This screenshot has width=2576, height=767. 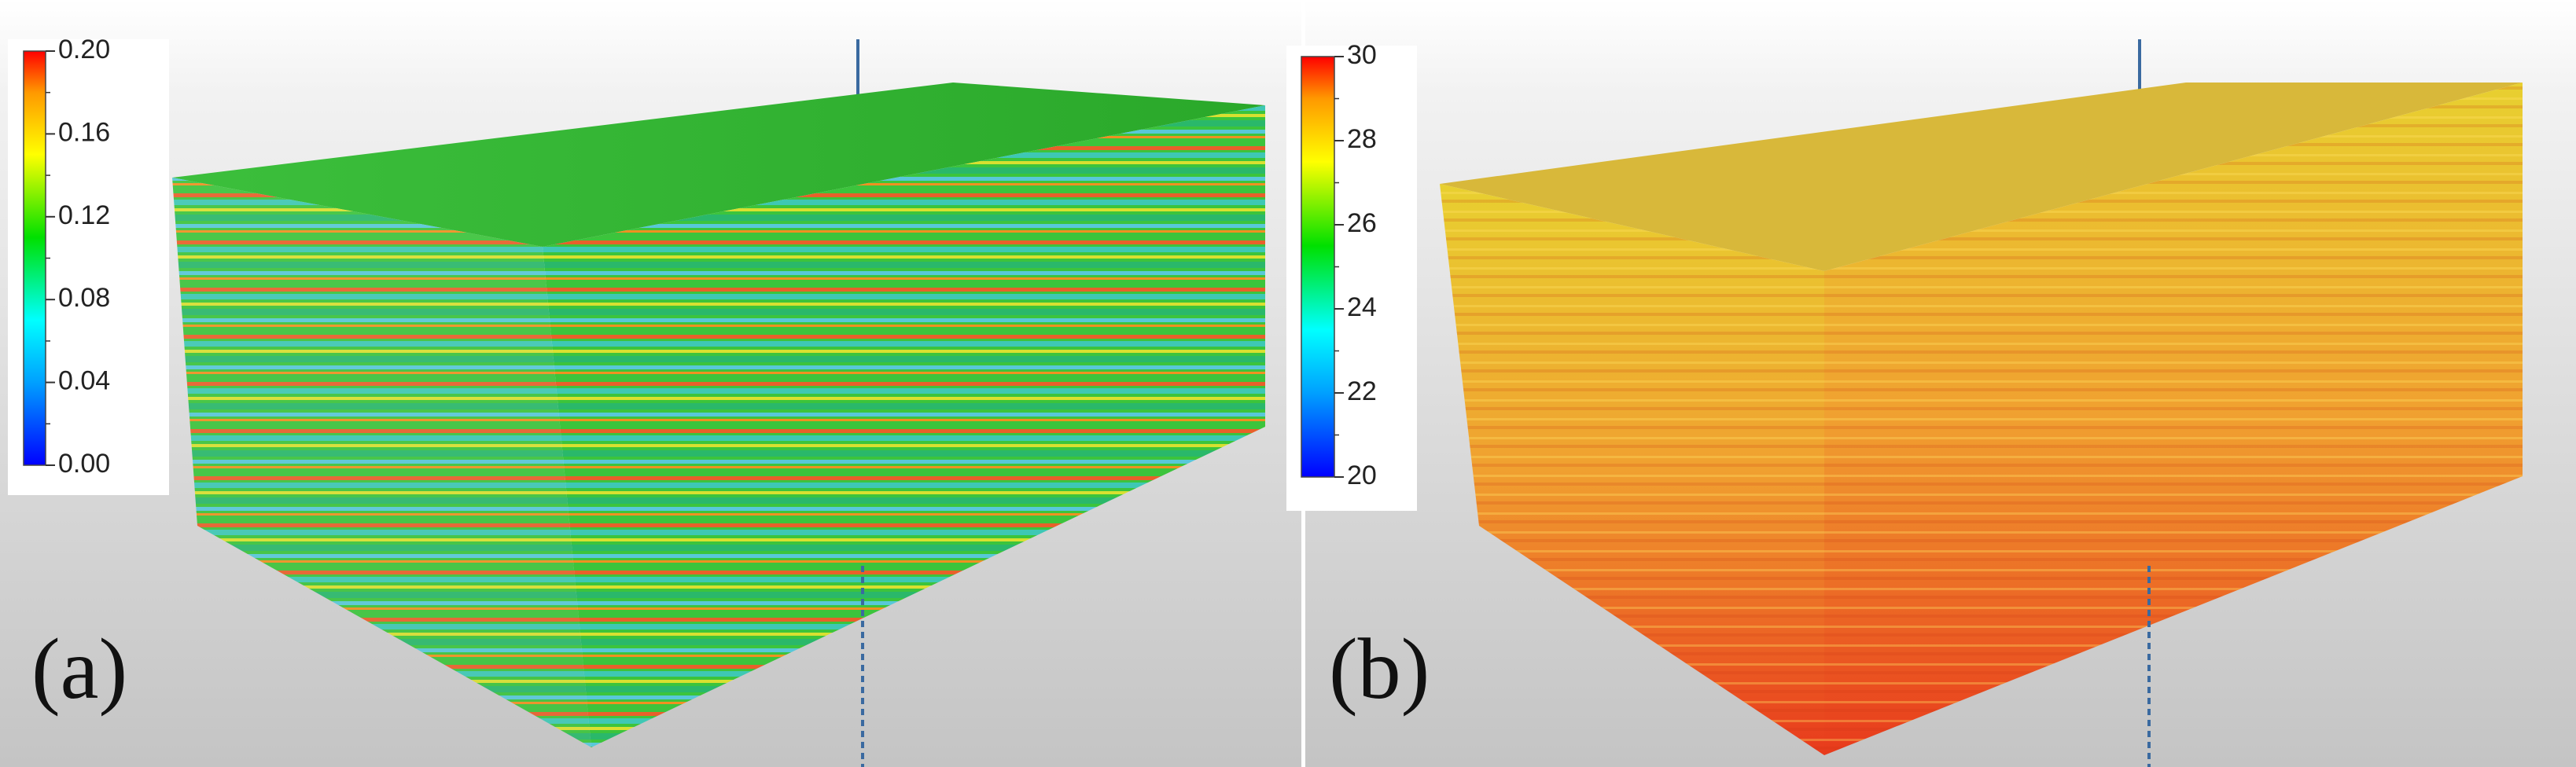 I want to click on panel-label: (b), so click(x=1379, y=669).